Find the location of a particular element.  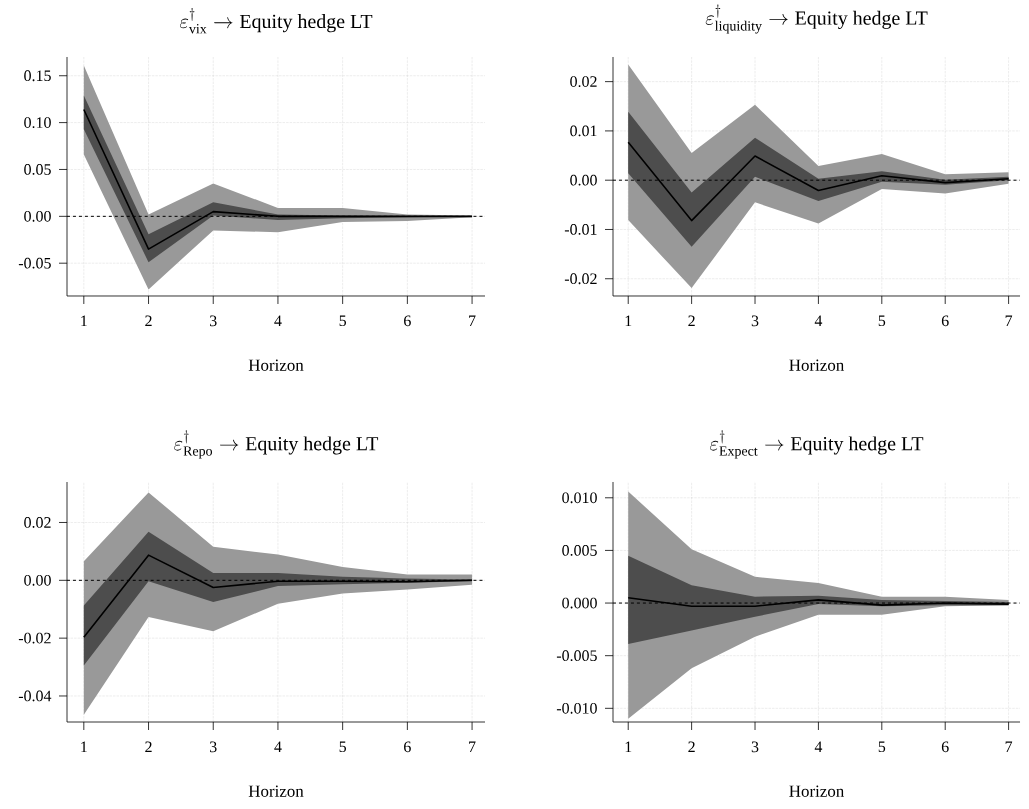

chart-title: $\varepsilon^{\dagger}_{\text{Repo}} \rightarrow \text{Equity hedge LT}$ is located at coordinates (276, 444).